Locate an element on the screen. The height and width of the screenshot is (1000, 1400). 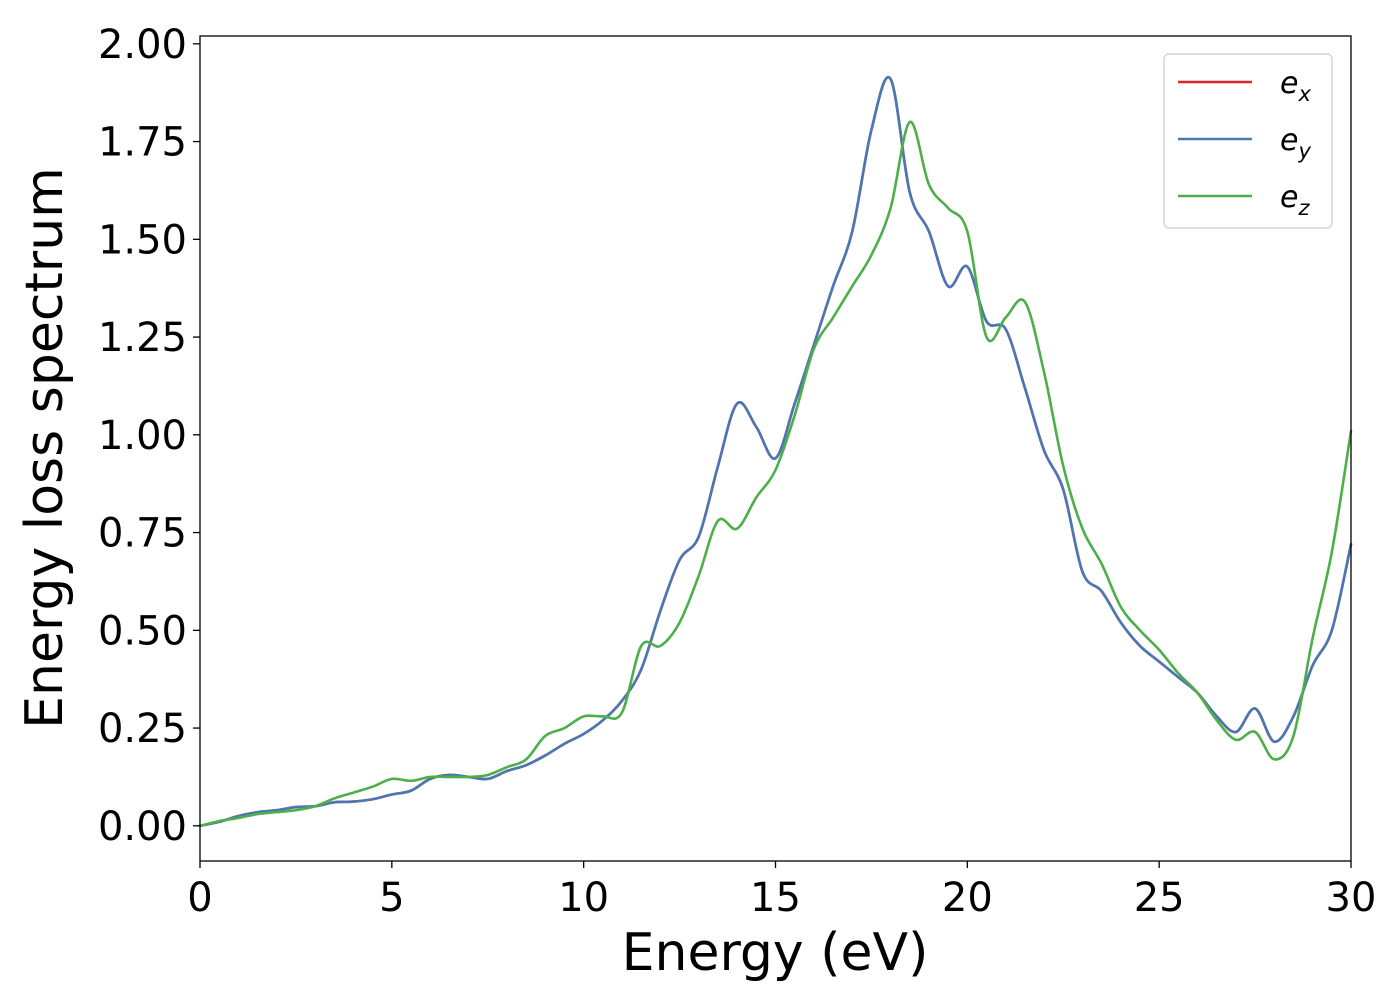
y-tick-label: 0.00 is located at coordinates (142, 827).